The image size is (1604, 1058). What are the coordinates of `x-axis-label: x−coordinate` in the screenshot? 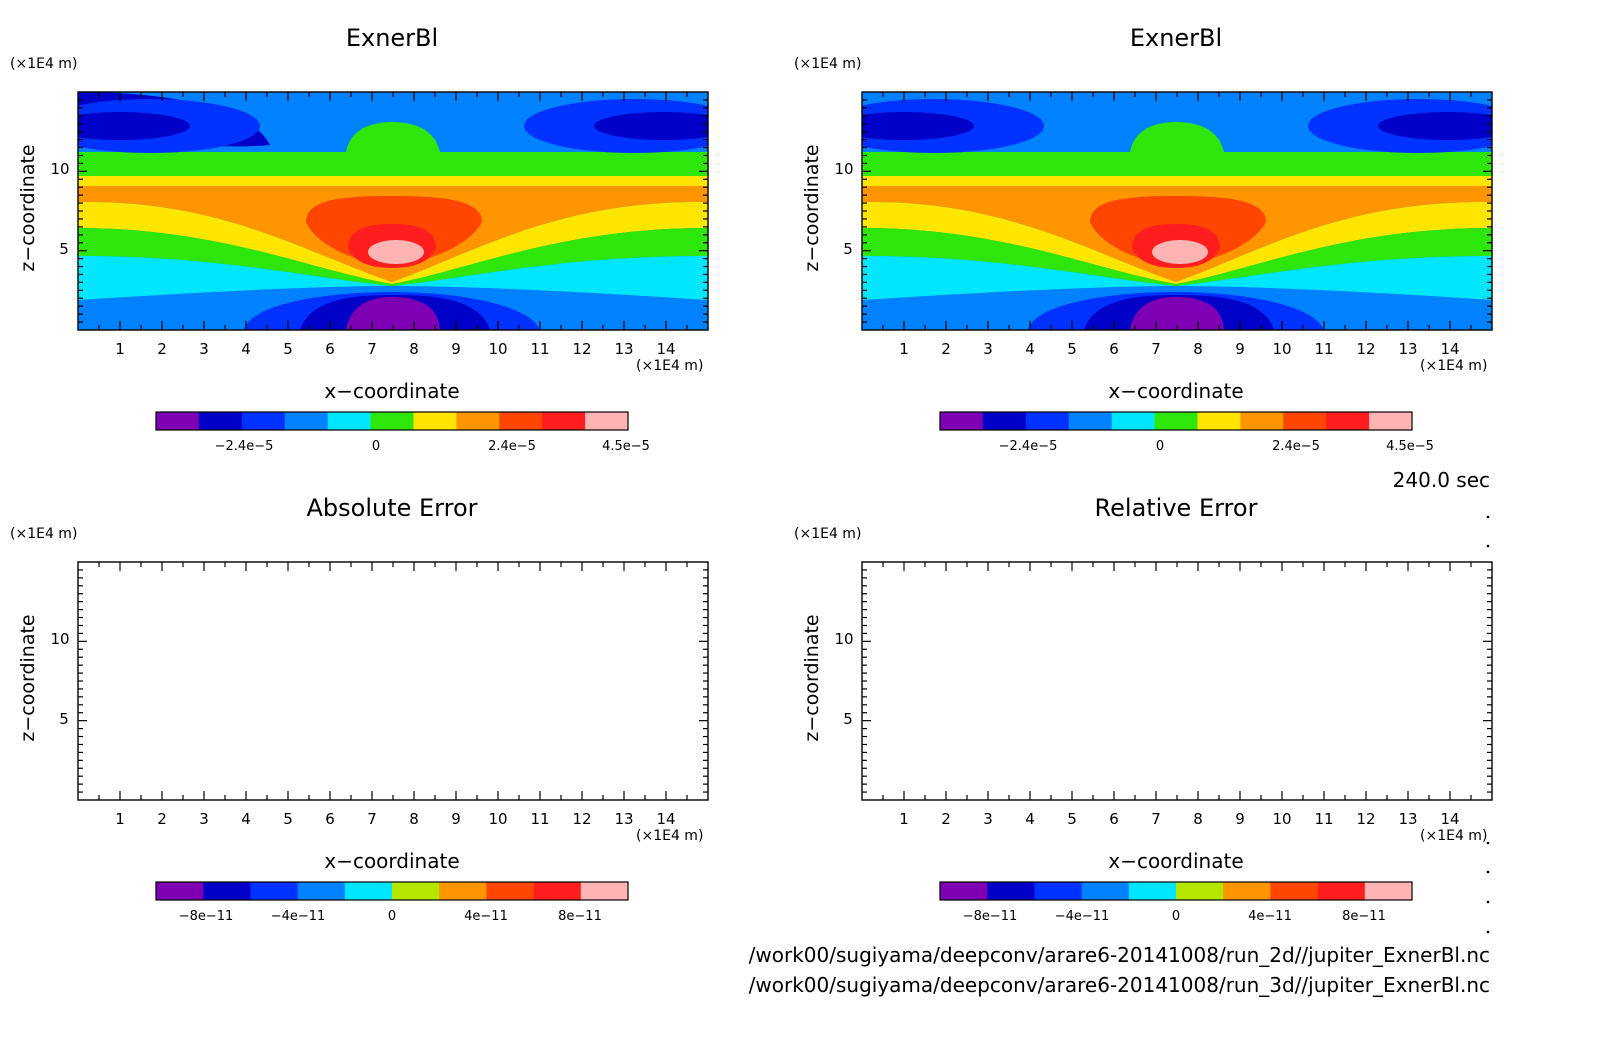 It's located at (391, 391).